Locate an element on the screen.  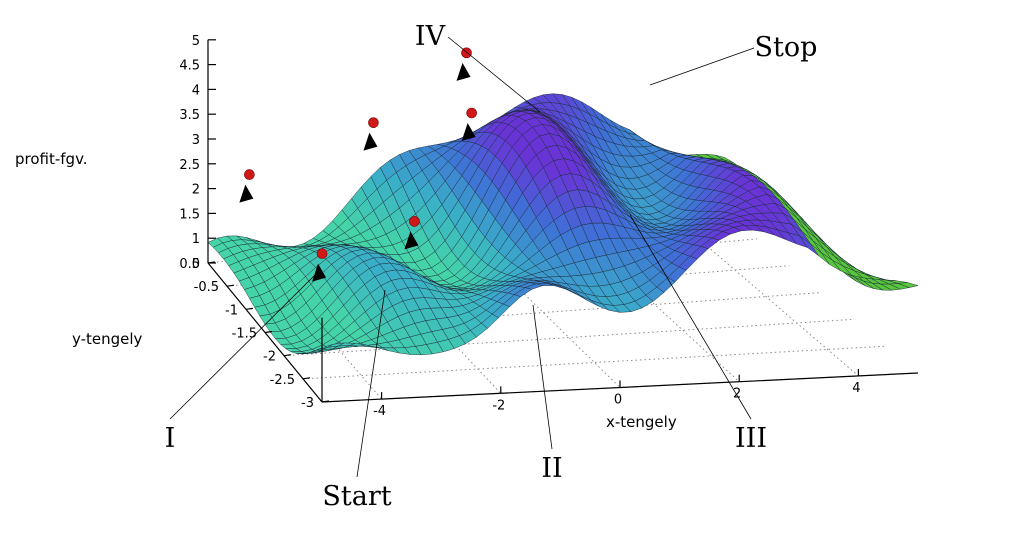
y-tick-label: -3 is located at coordinates (307, 403).